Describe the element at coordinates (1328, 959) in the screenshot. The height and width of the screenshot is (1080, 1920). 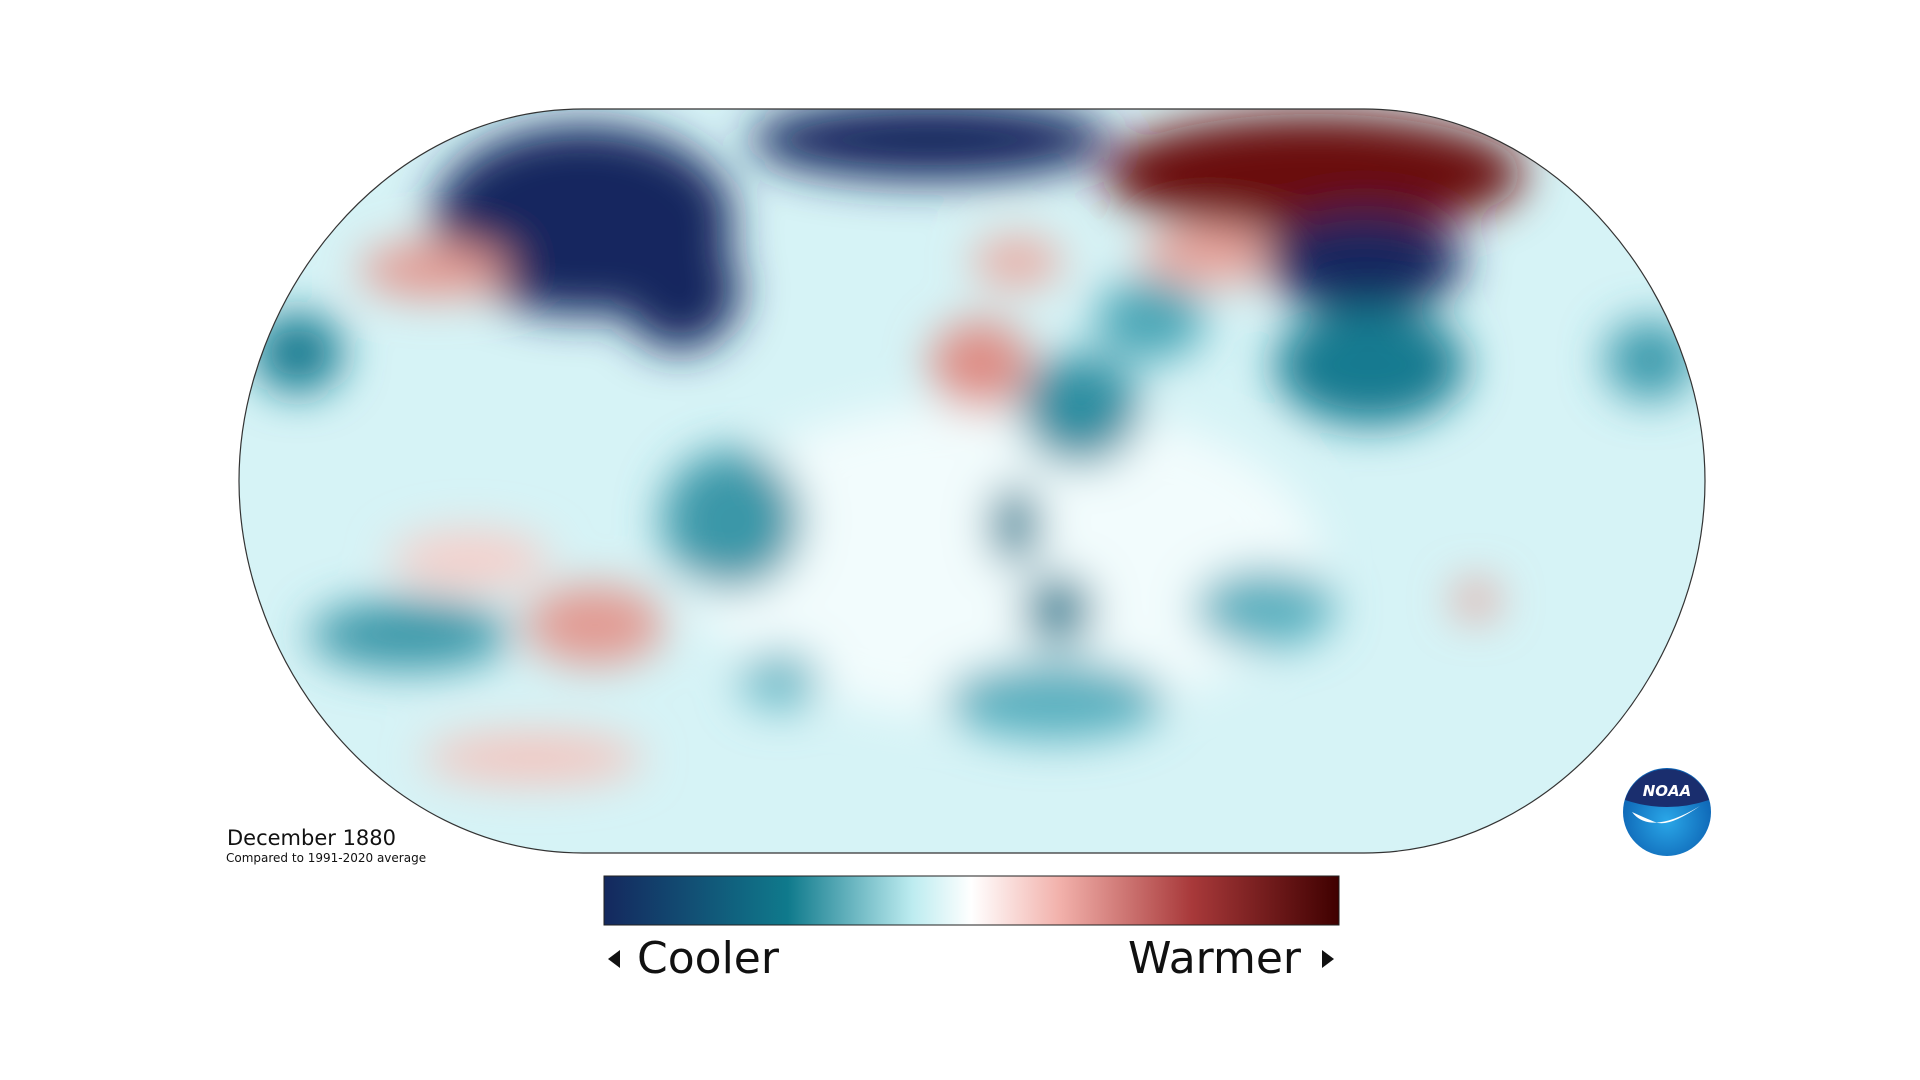
I see `right-arrow` at that location.